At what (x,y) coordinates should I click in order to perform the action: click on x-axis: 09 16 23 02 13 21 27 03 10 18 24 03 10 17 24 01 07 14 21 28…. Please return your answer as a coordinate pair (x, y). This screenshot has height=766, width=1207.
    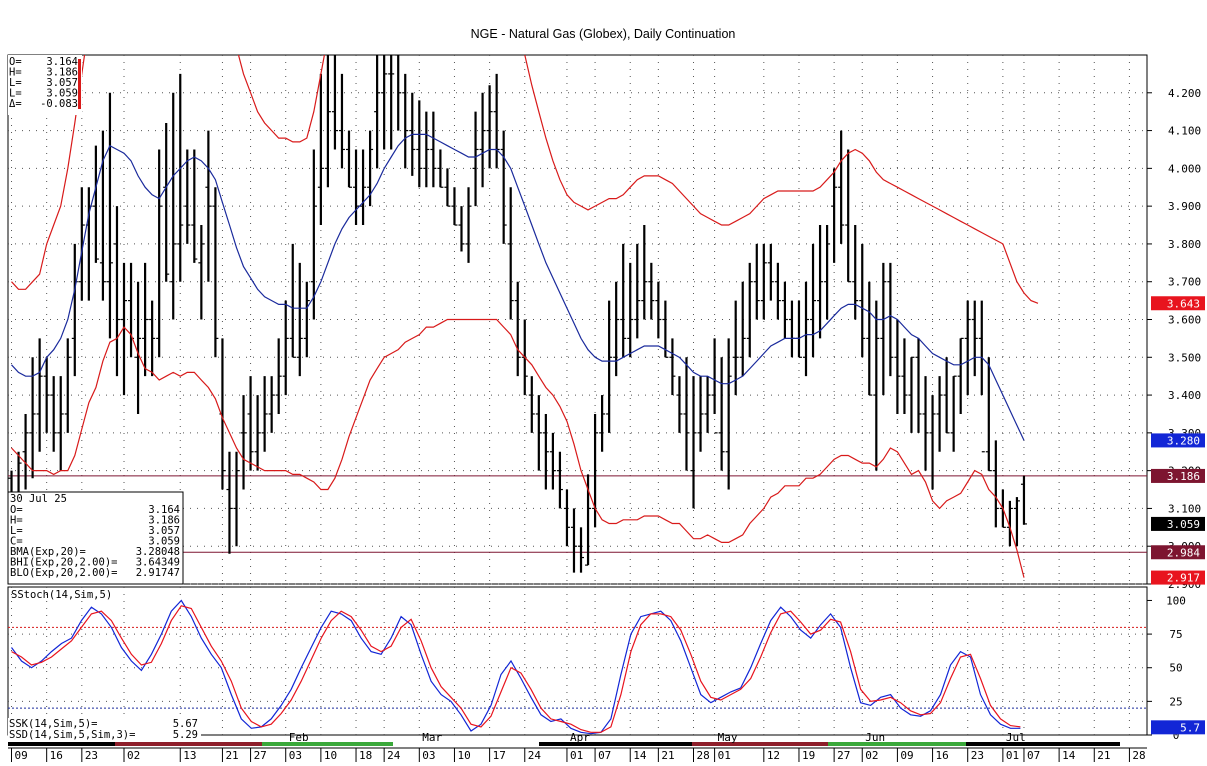
    Looking at the image, I should click on (577, 746).